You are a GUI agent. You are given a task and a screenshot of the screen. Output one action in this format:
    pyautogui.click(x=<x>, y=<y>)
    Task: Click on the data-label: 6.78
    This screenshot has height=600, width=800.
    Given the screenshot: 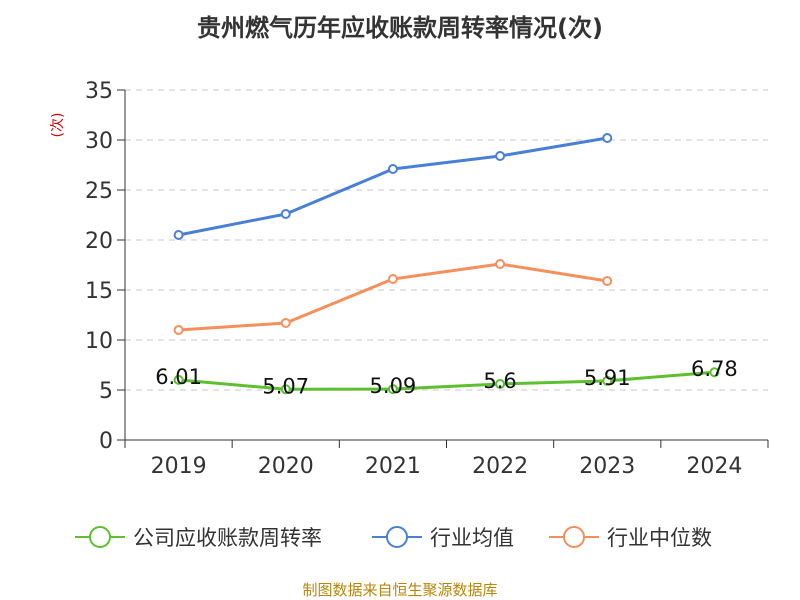 What is the action you would take?
    pyautogui.click(x=714, y=369)
    